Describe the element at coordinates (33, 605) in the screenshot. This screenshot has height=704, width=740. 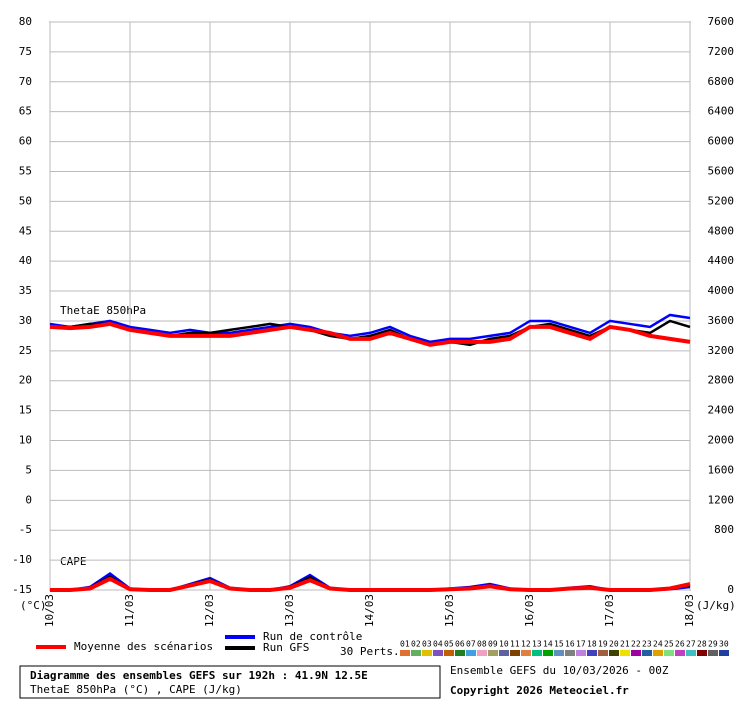
I see `y-axis-label: (°C)` at that location.